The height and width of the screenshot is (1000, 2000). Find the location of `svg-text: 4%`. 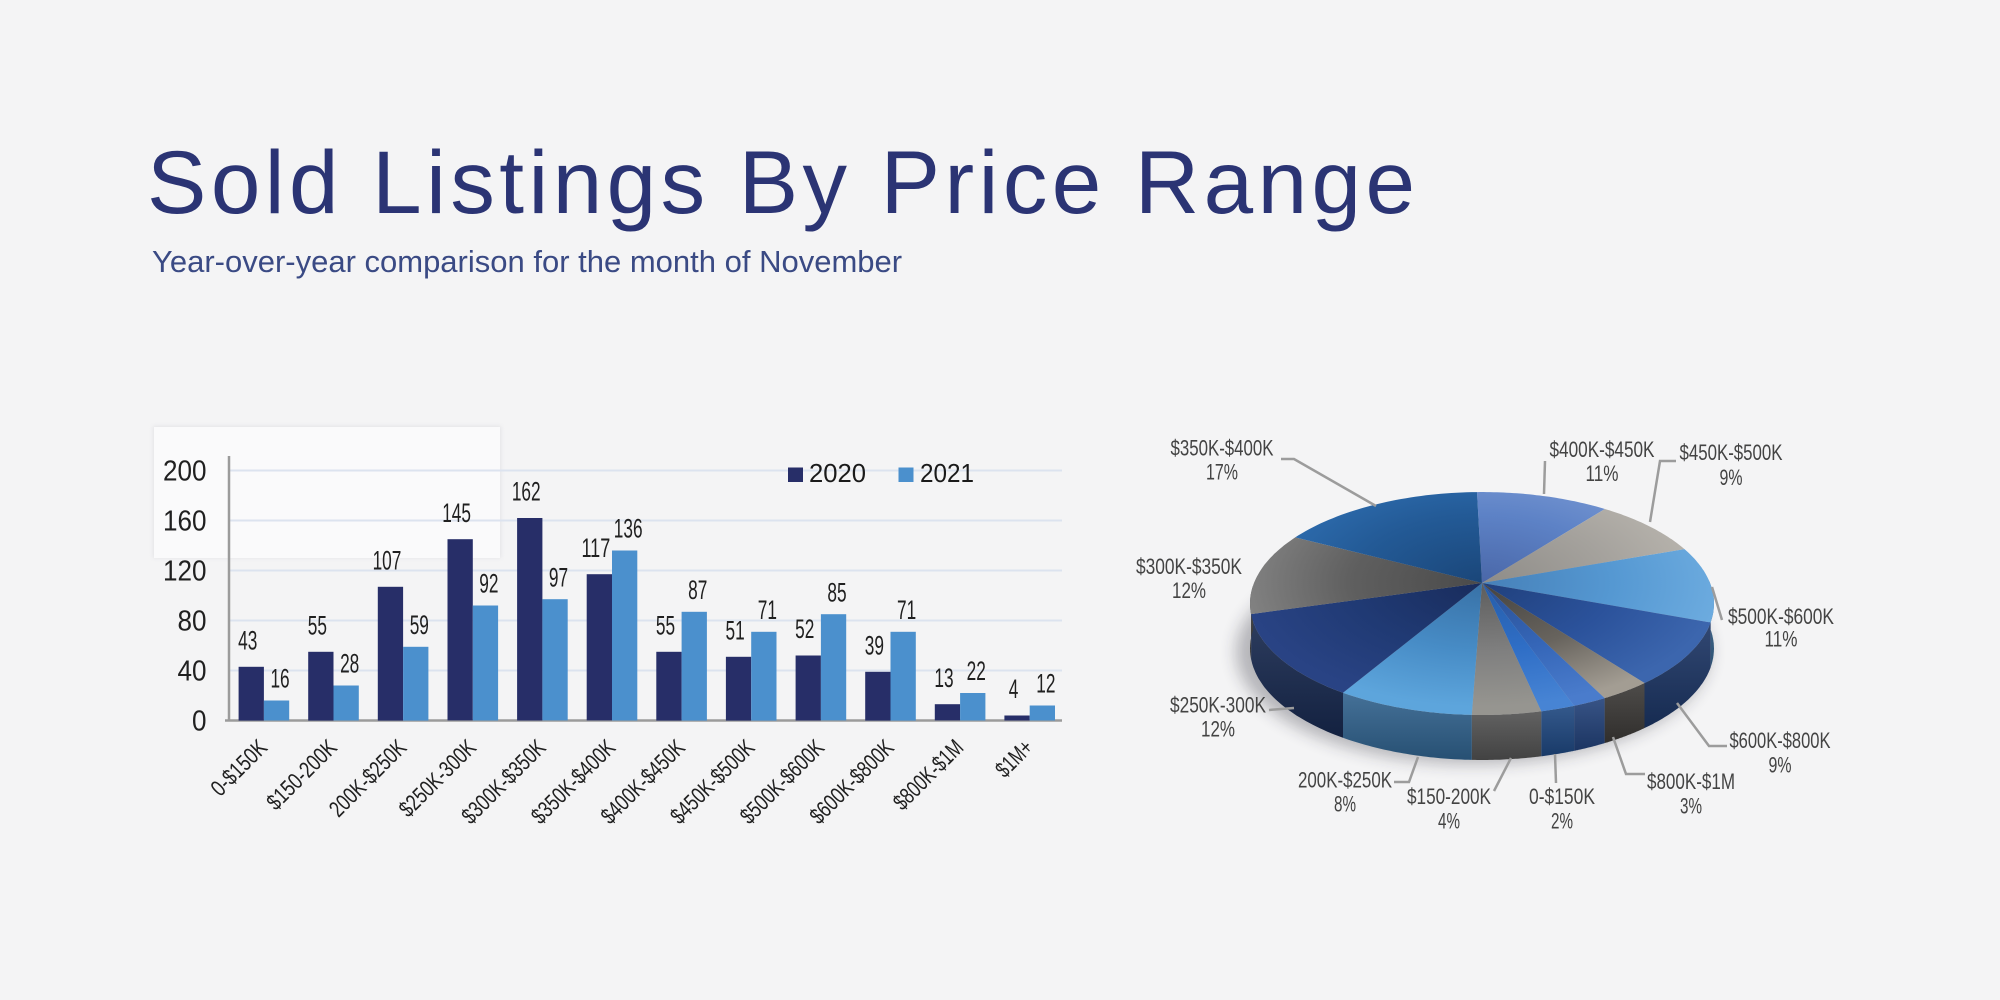

svg-text: 4% is located at coordinates (1449, 821).